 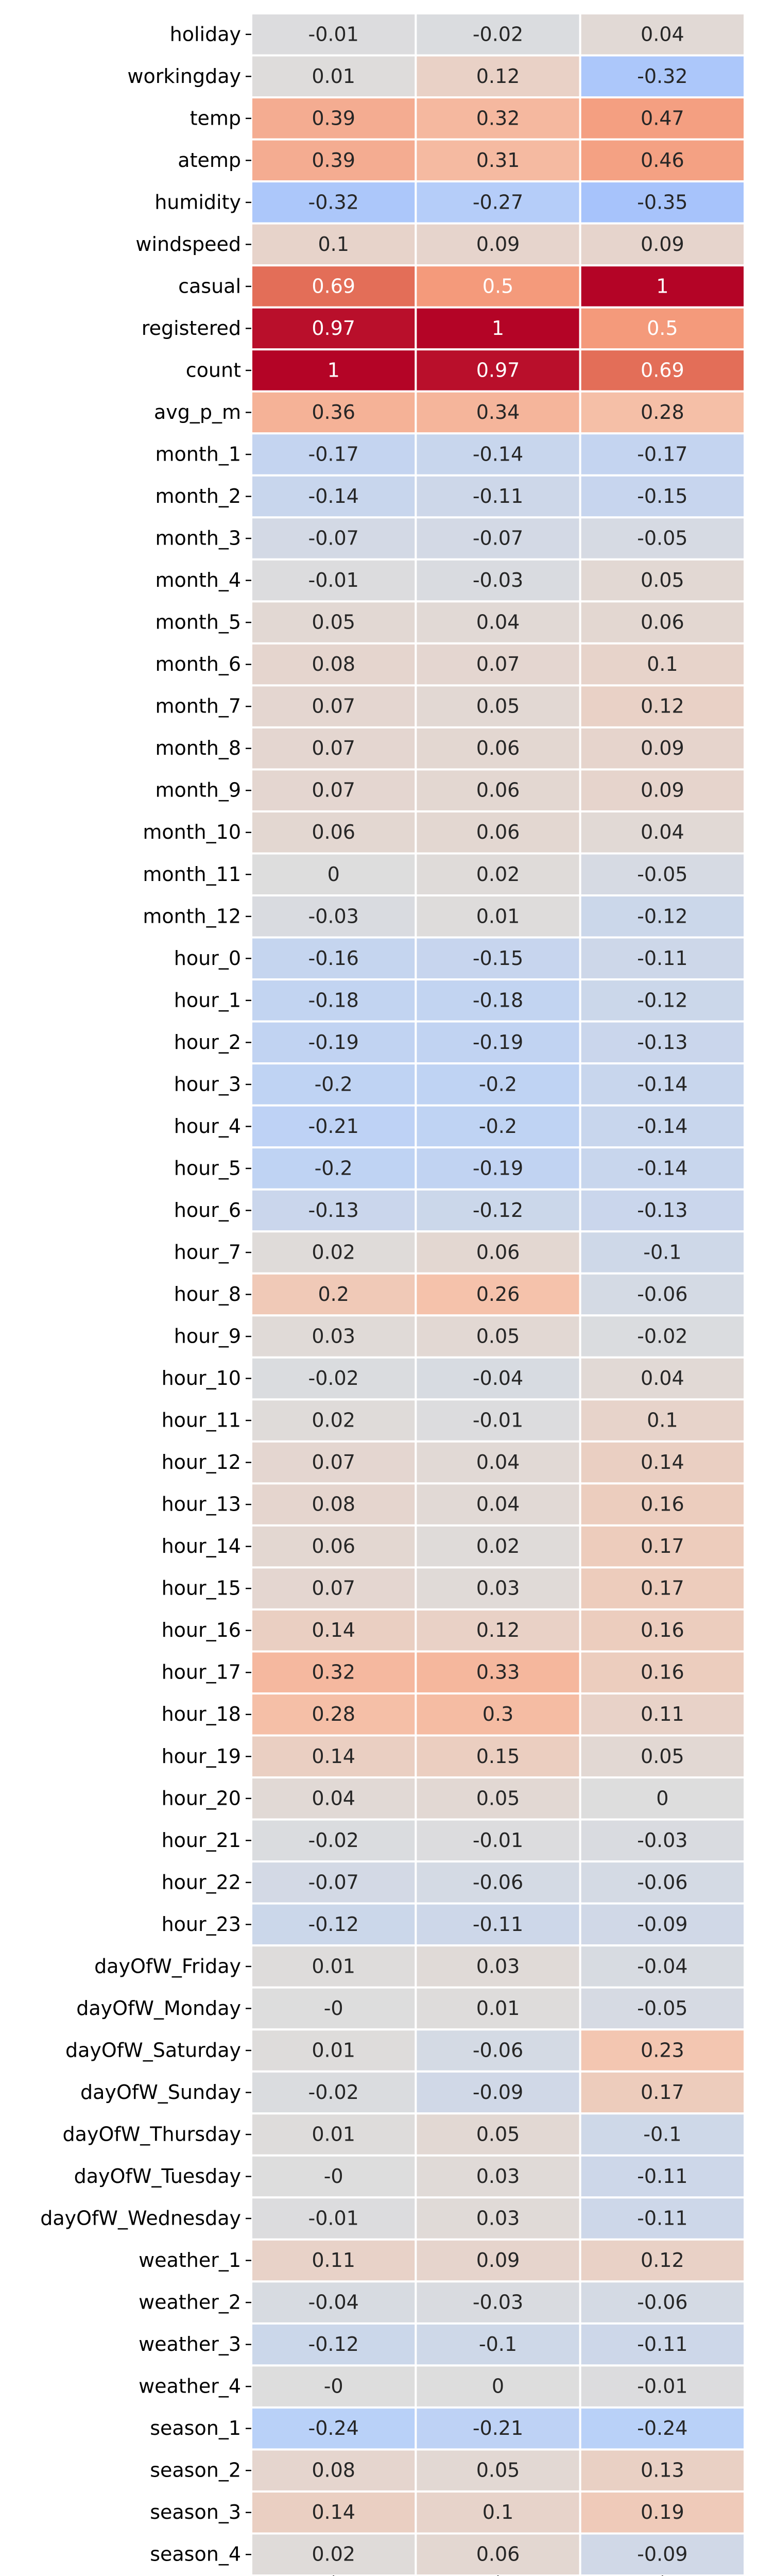 I want to click on cell-label: -0.09, so click(x=662, y=2555).